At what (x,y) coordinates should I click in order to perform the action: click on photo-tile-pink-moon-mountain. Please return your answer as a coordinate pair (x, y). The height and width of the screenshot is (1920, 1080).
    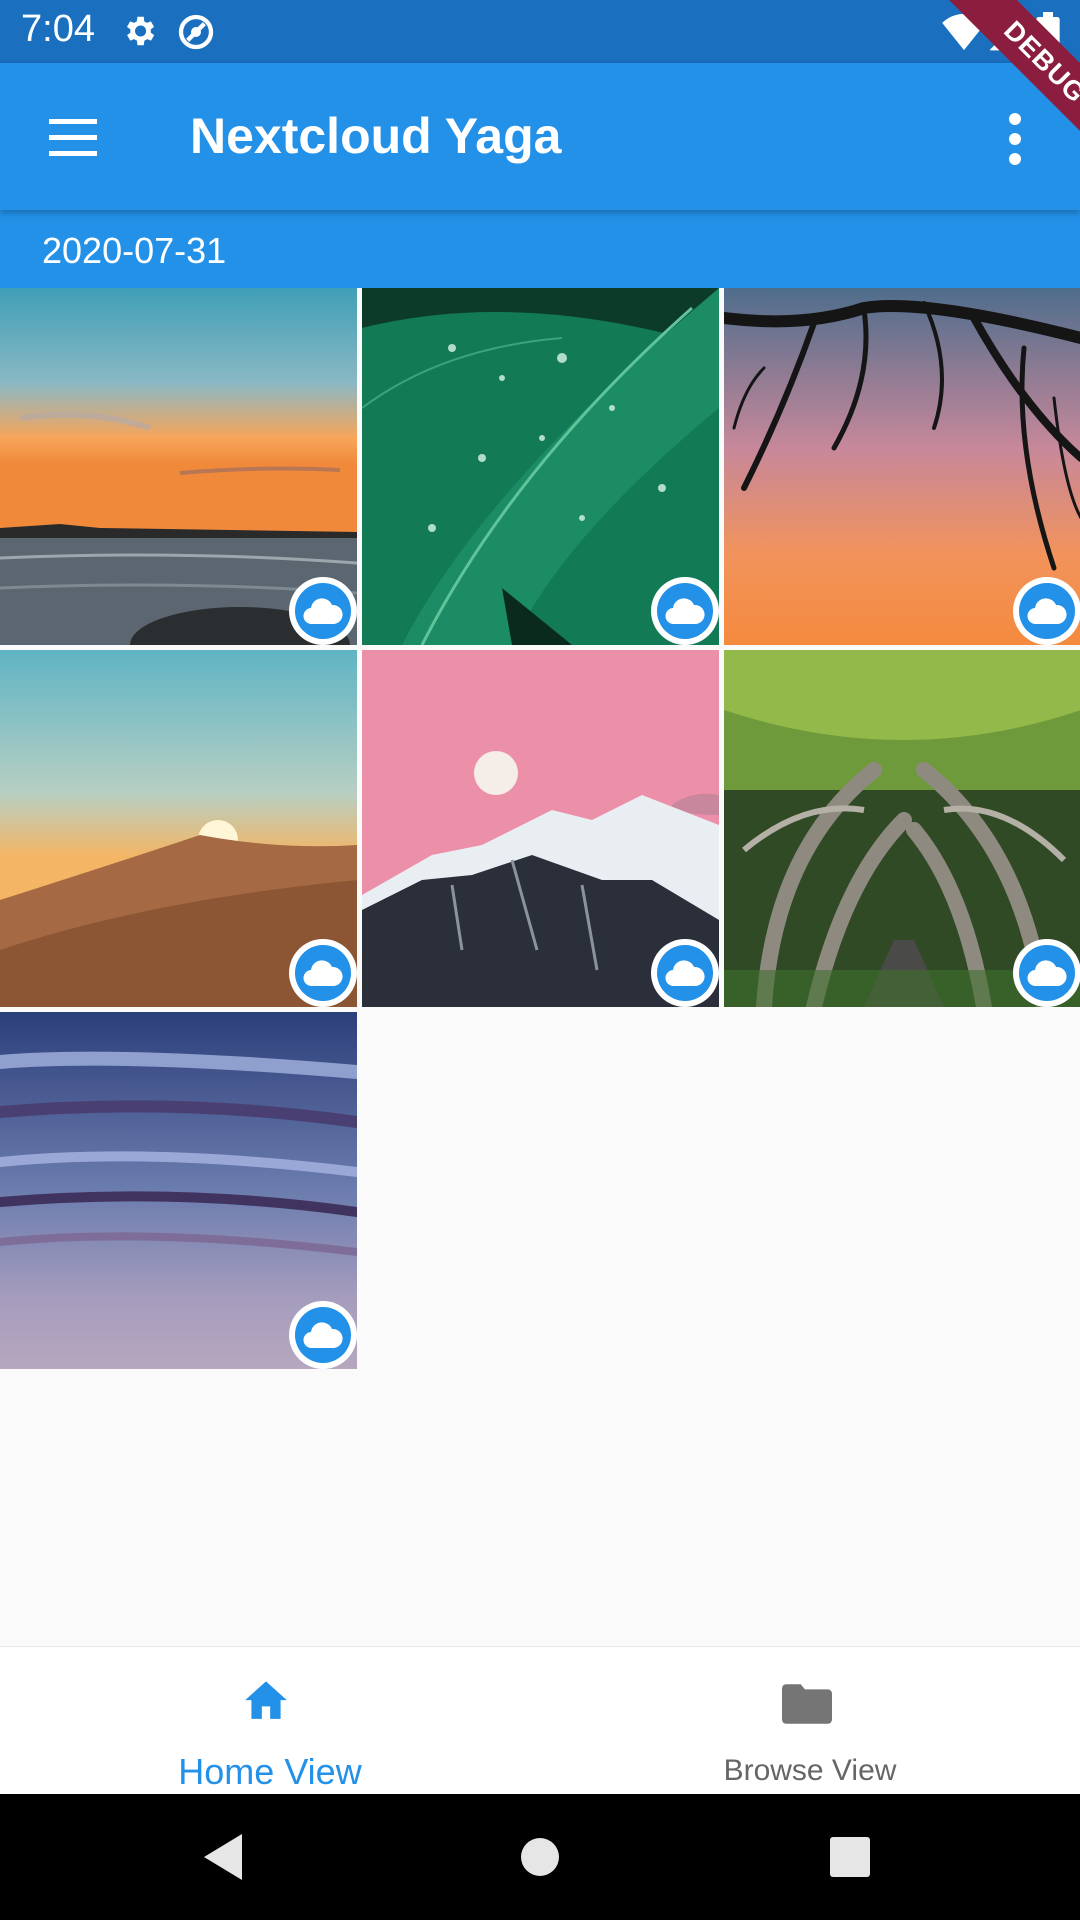
    Looking at the image, I should click on (540, 828).